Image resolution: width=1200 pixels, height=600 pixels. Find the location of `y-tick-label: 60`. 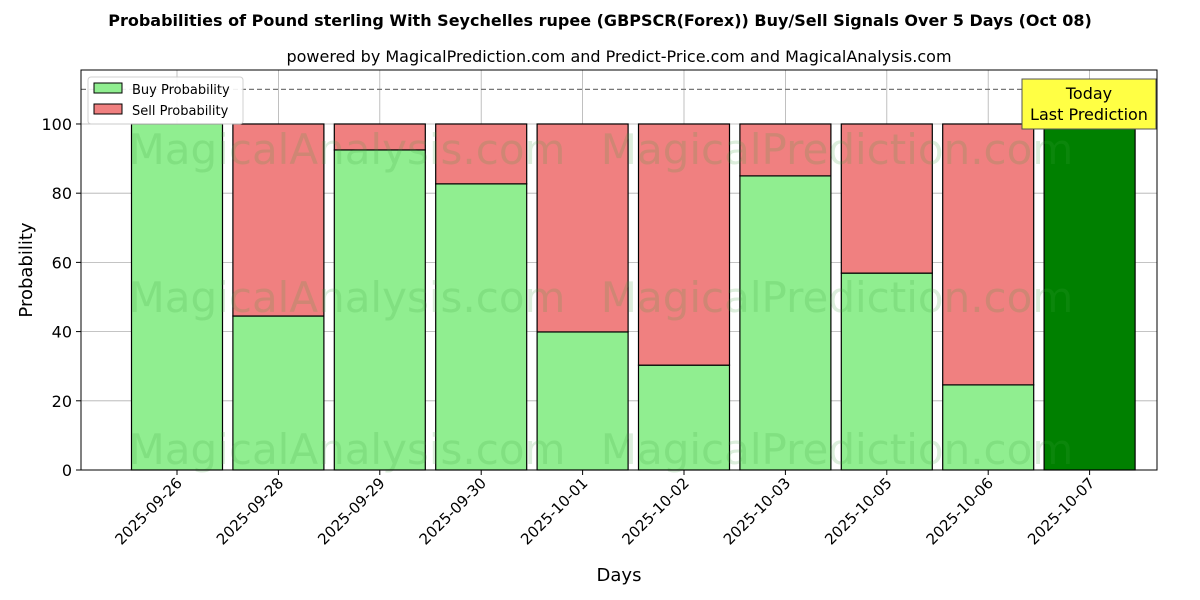

y-tick-label: 60 is located at coordinates (62, 262).